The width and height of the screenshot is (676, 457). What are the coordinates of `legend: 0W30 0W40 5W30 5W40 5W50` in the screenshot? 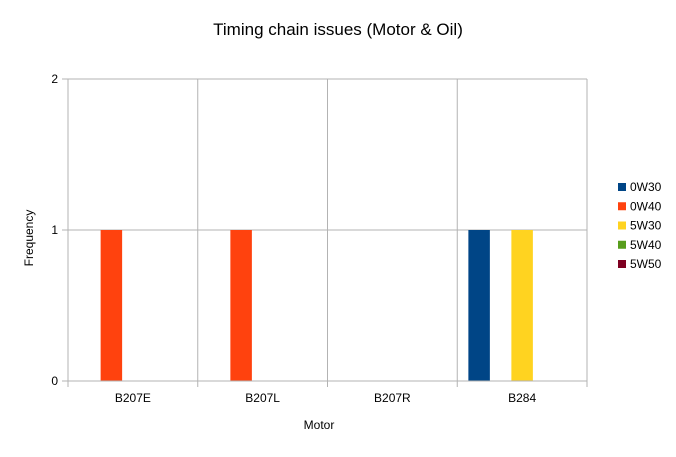 It's located at (640, 225).